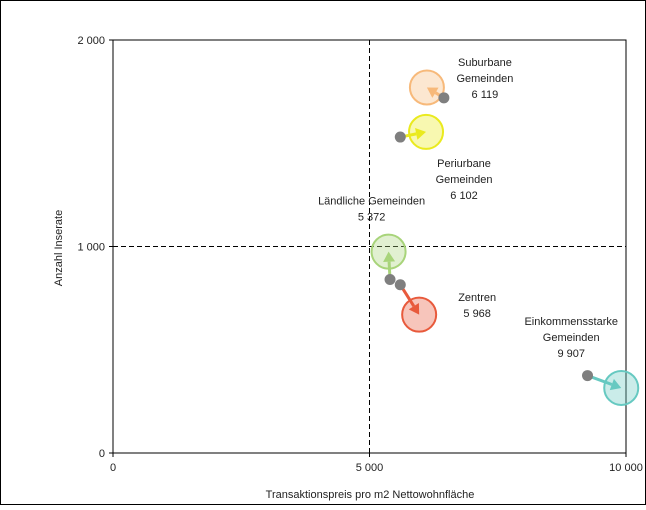 The width and height of the screenshot is (646, 510). I want to click on series-1-label-line-1: Gemeinden, so click(464, 180).